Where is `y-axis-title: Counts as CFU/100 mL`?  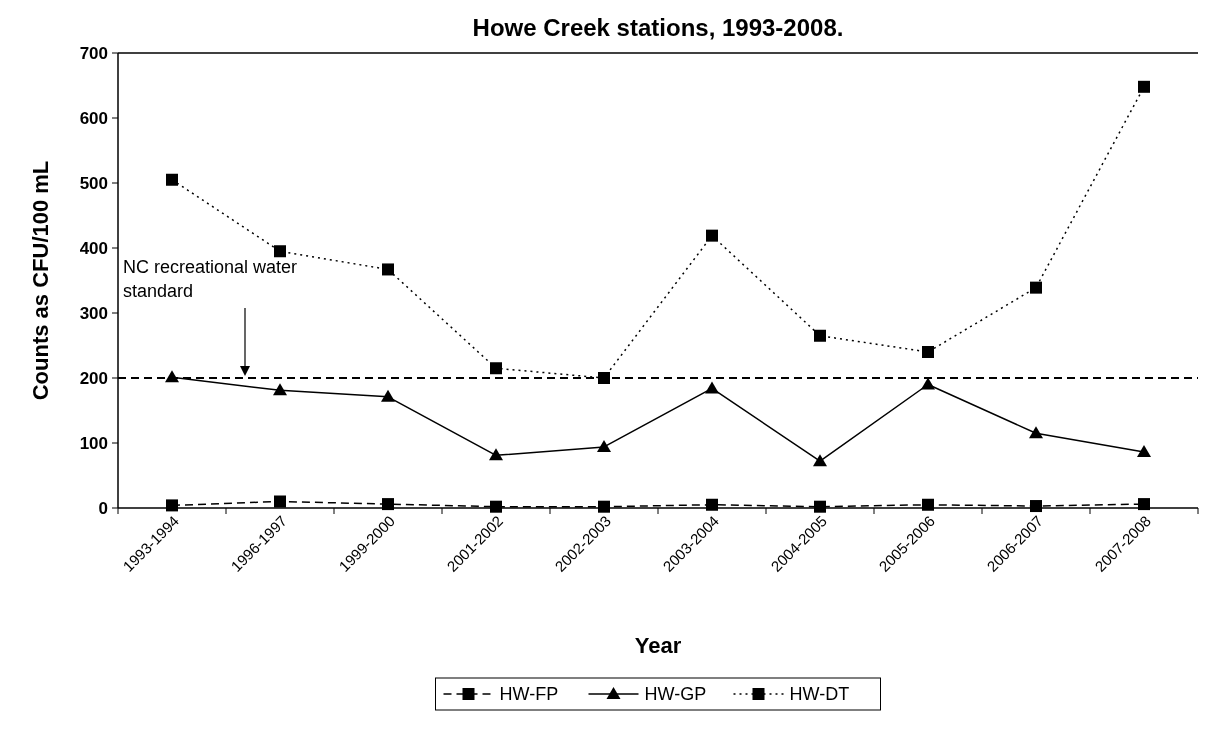 y-axis-title: Counts as CFU/100 mL is located at coordinates (40, 280).